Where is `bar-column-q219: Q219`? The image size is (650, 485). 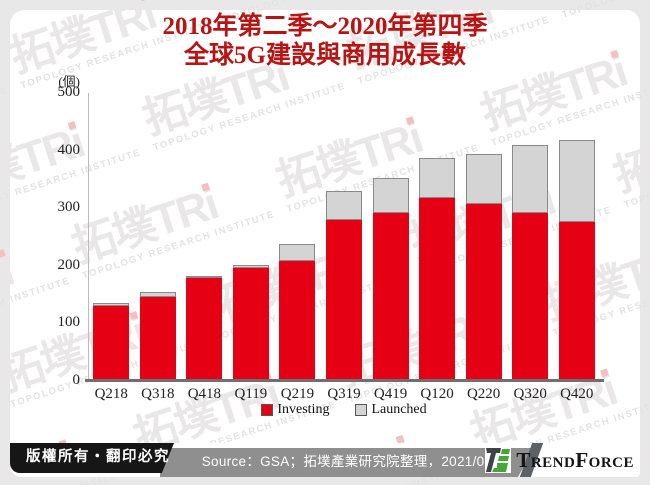
bar-column-q219: Q219 is located at coordinates (297, 247).